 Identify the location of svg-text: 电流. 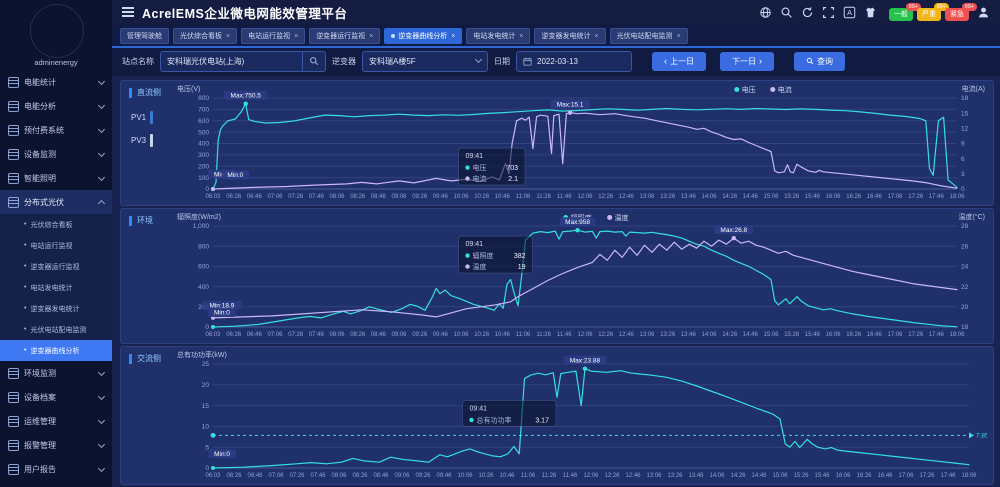
(785, 89).